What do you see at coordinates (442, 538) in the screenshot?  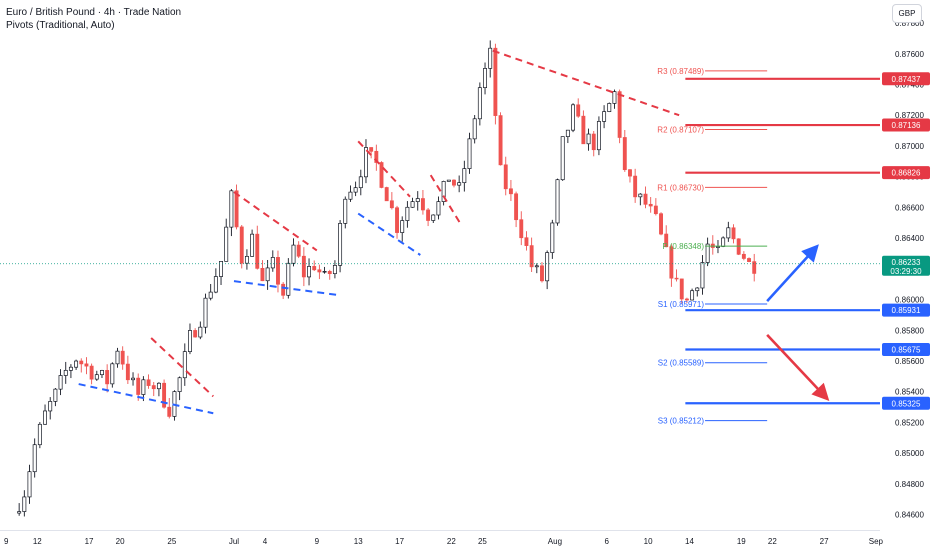 I see `x-axis: 9 12 17 20 25 Jul 4 9 13 17 22 25 Aug 6 10 14 19 22 27 Sep` at bounding box center [442, 538].